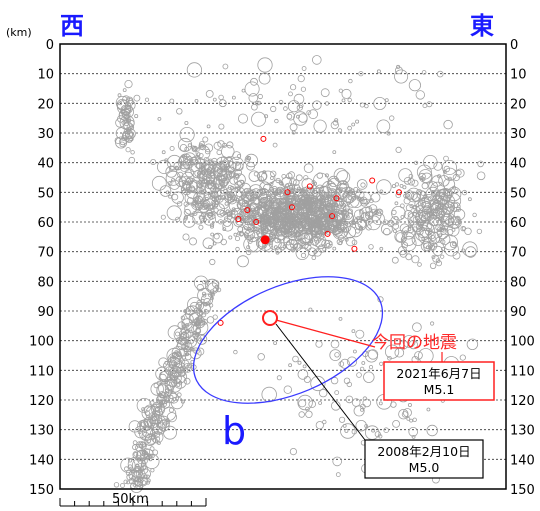  What do you see at coordinates (518, 223) in the screenshot?
I see `y-tick-label-right: 60` at bounding box center [518, 223].